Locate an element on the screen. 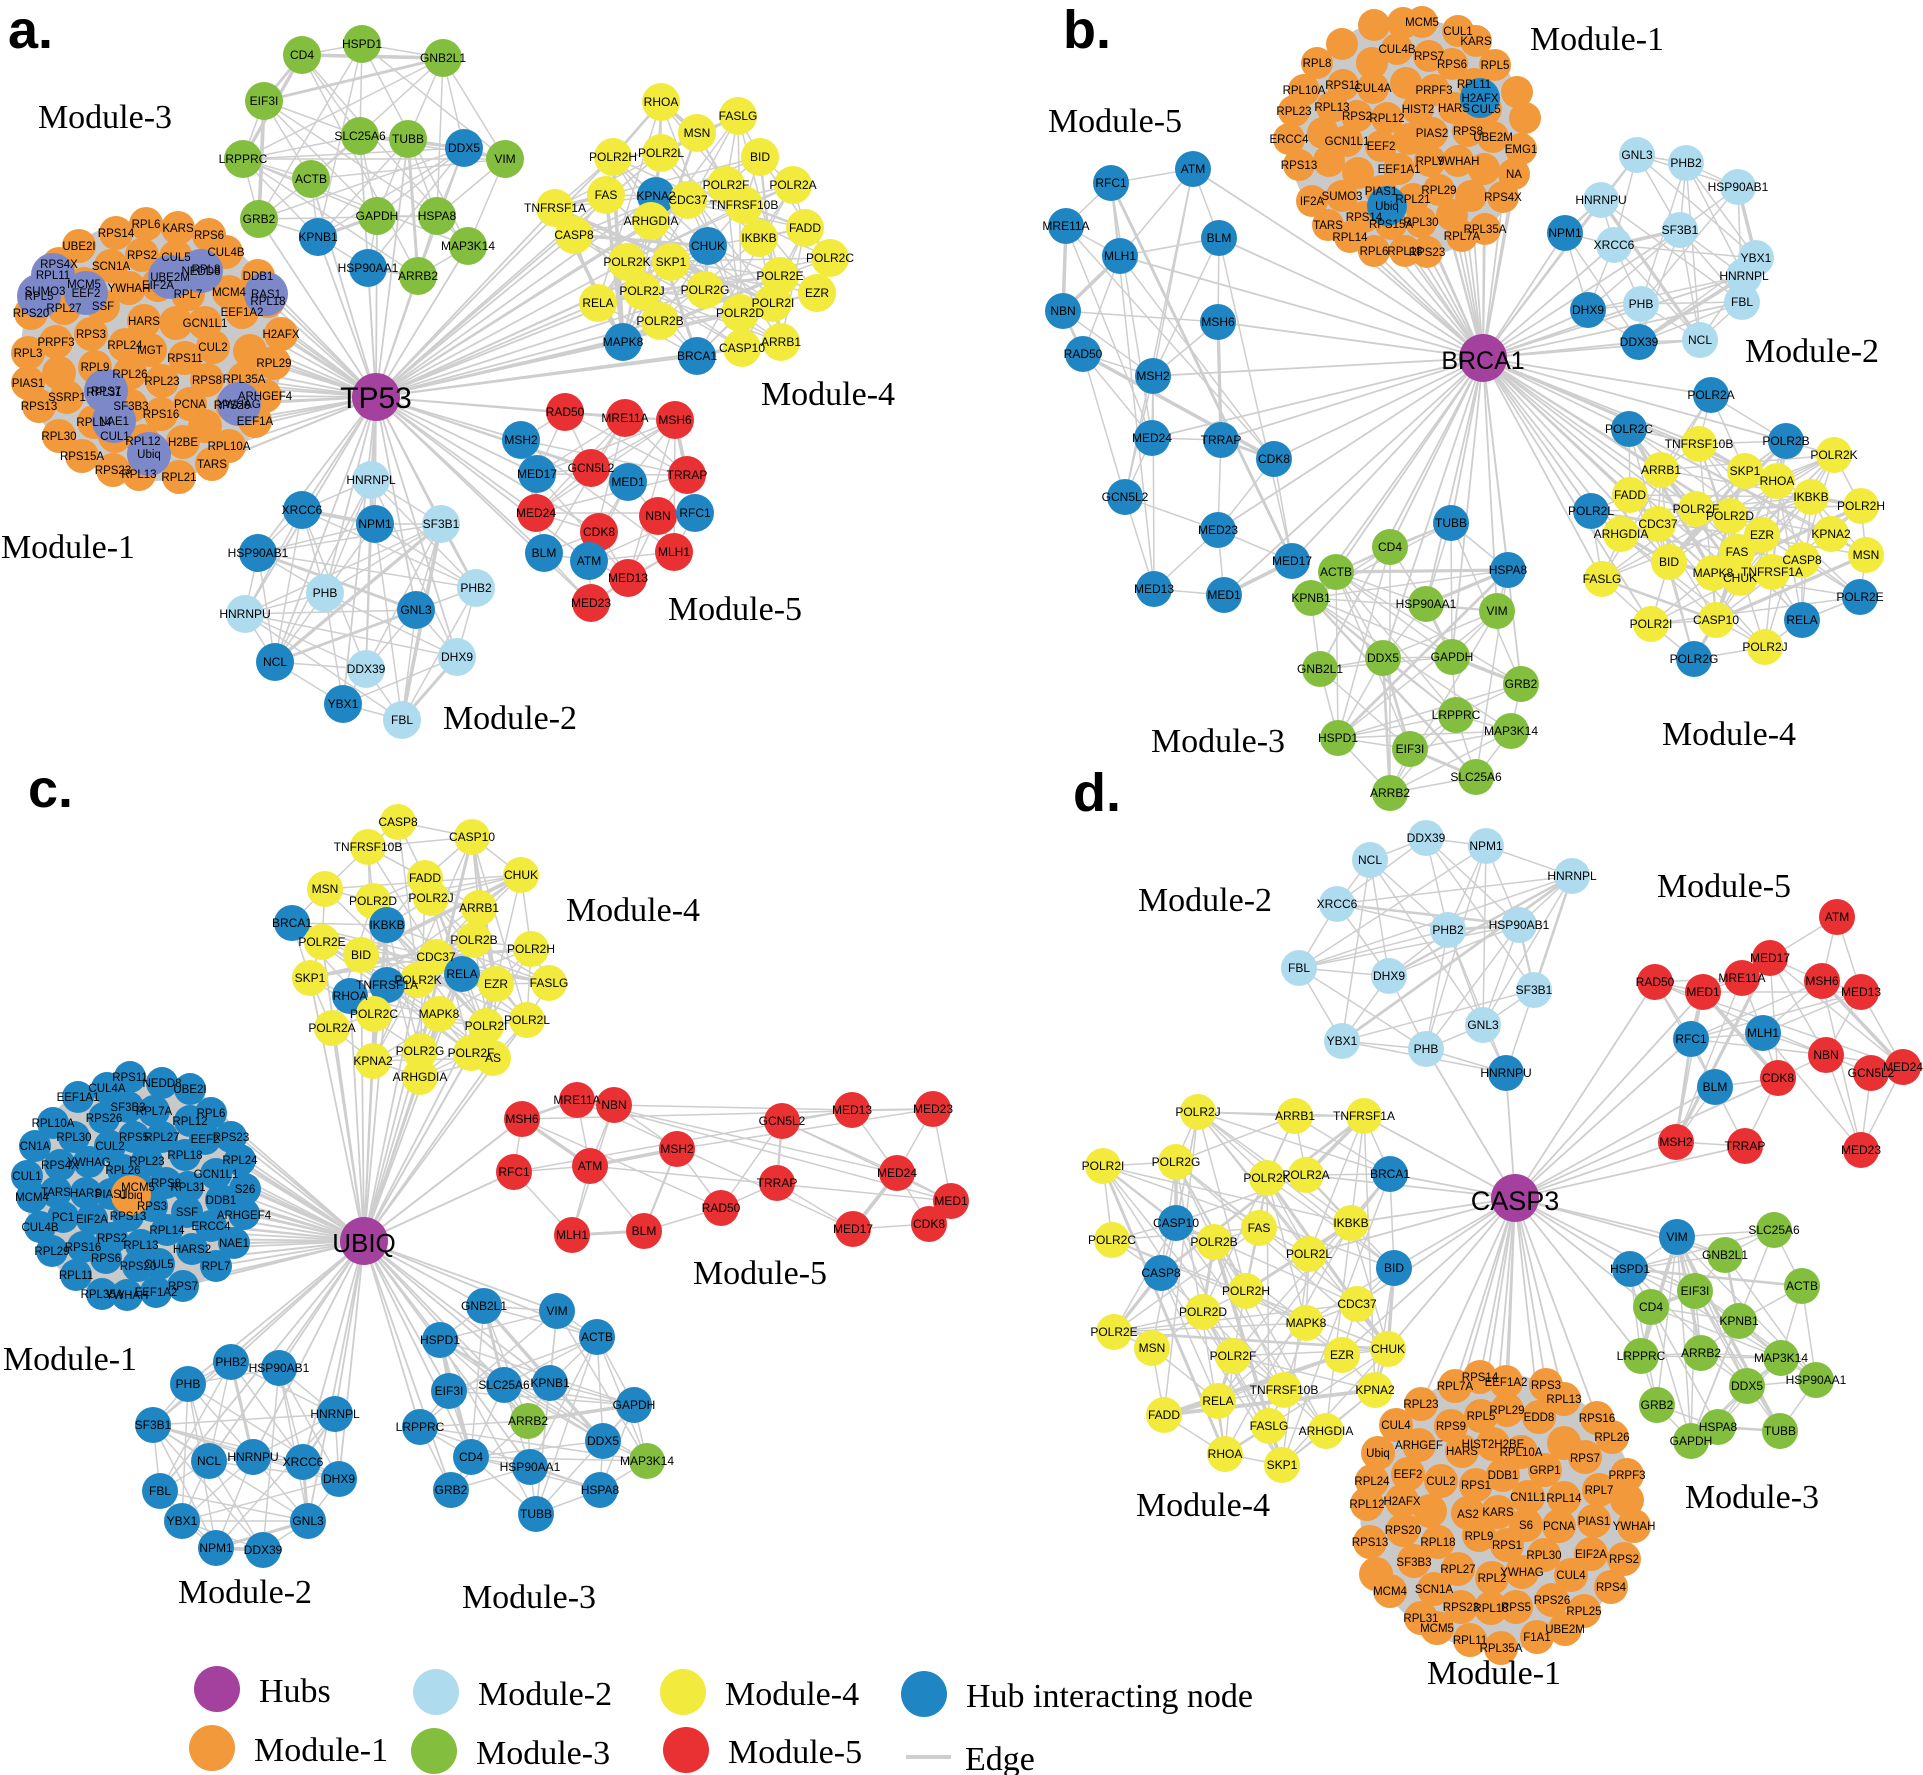  svg-text: RPL6 is located at coordinates (146, 225).